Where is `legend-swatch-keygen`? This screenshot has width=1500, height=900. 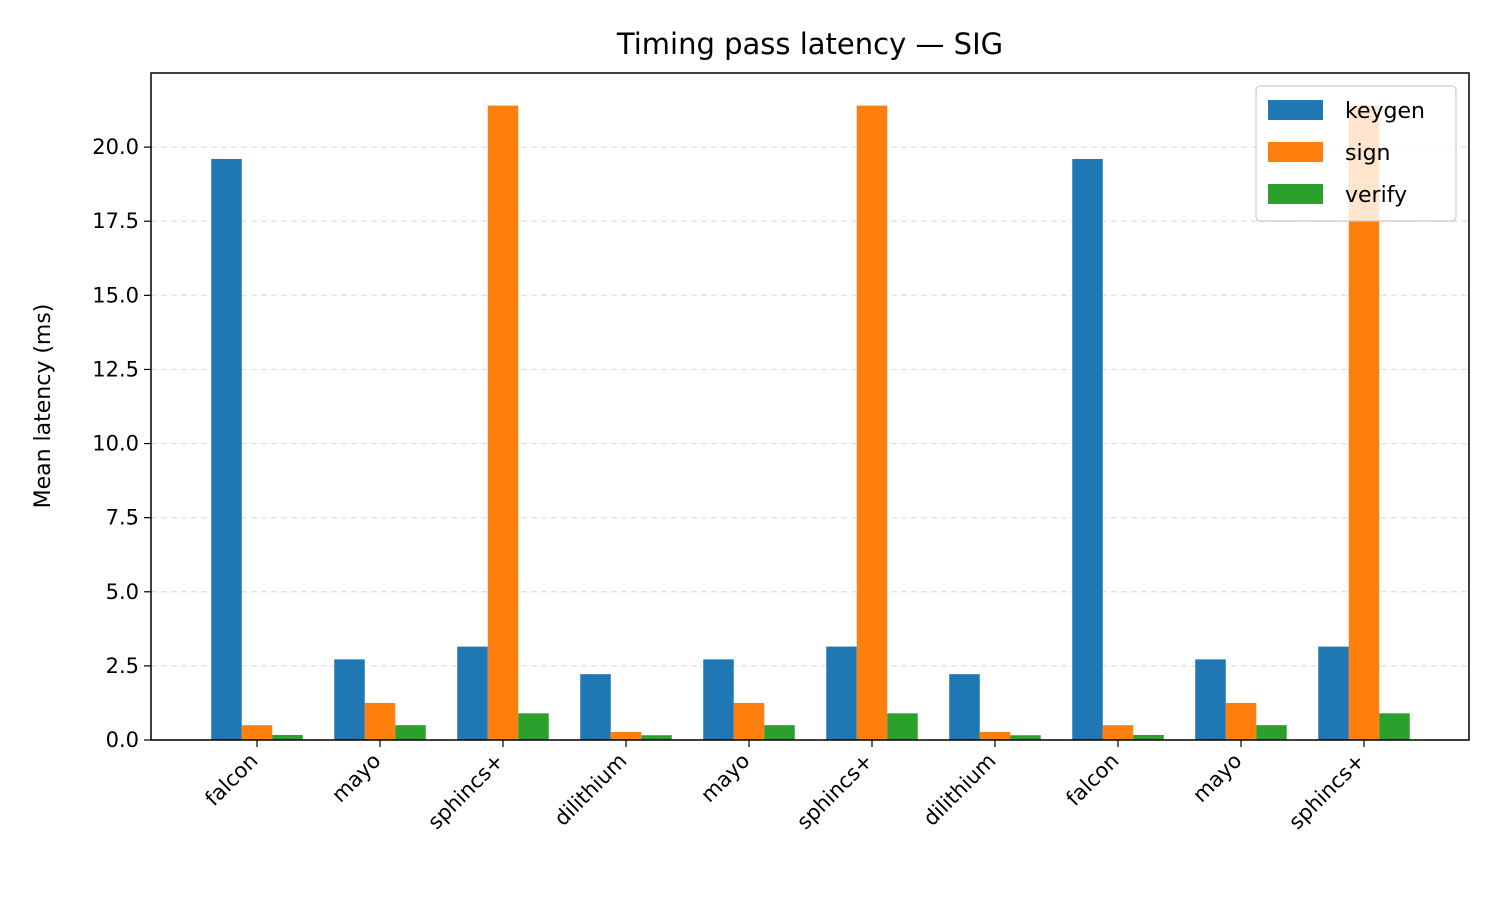 legend-swatch-keygen is located at coordinates (1295, 110).